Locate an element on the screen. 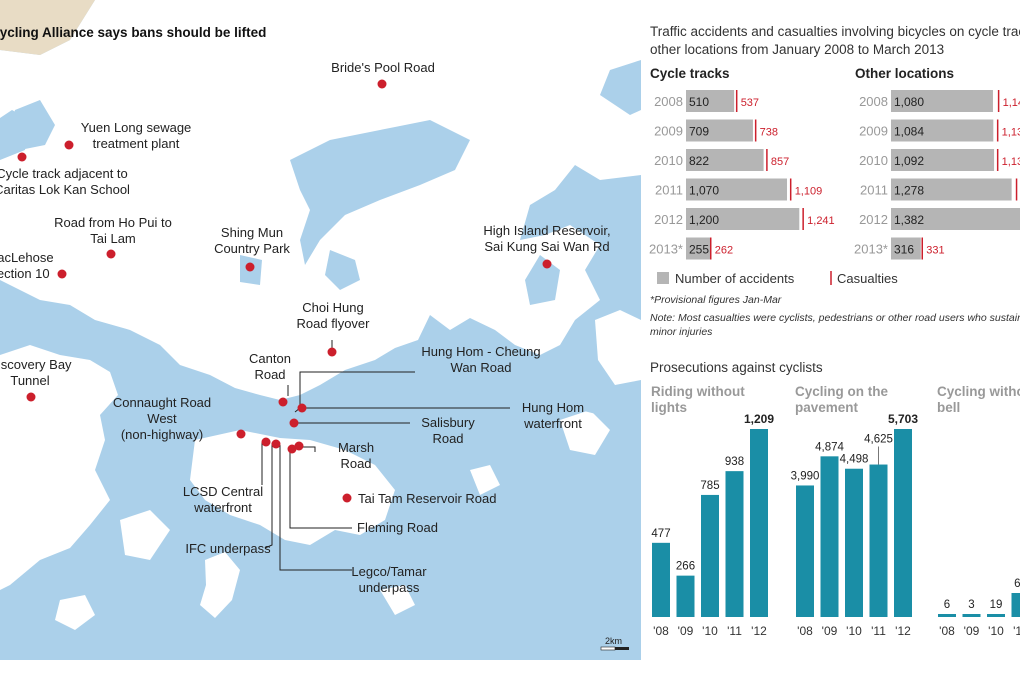 The width and height of the screenshot is (1020, 680). map-label-brides-pool-road: Bride's Pool Road is located at coordinates (383, 67).